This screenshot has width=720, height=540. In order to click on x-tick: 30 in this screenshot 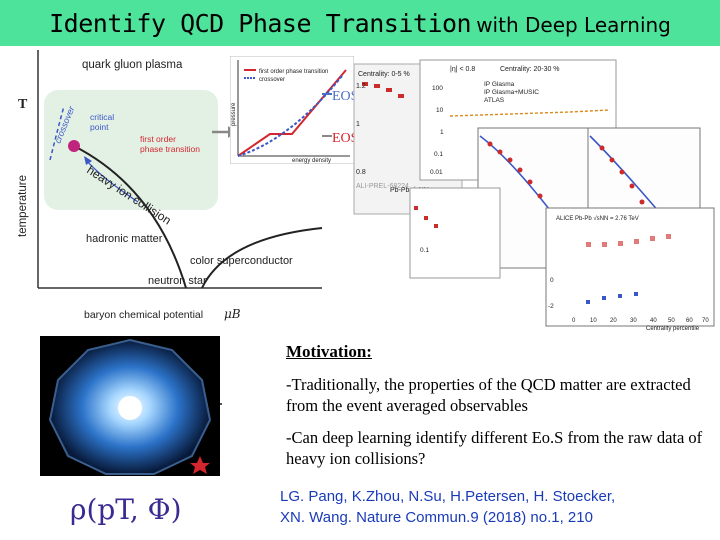, I will do `click(633, 321)`.